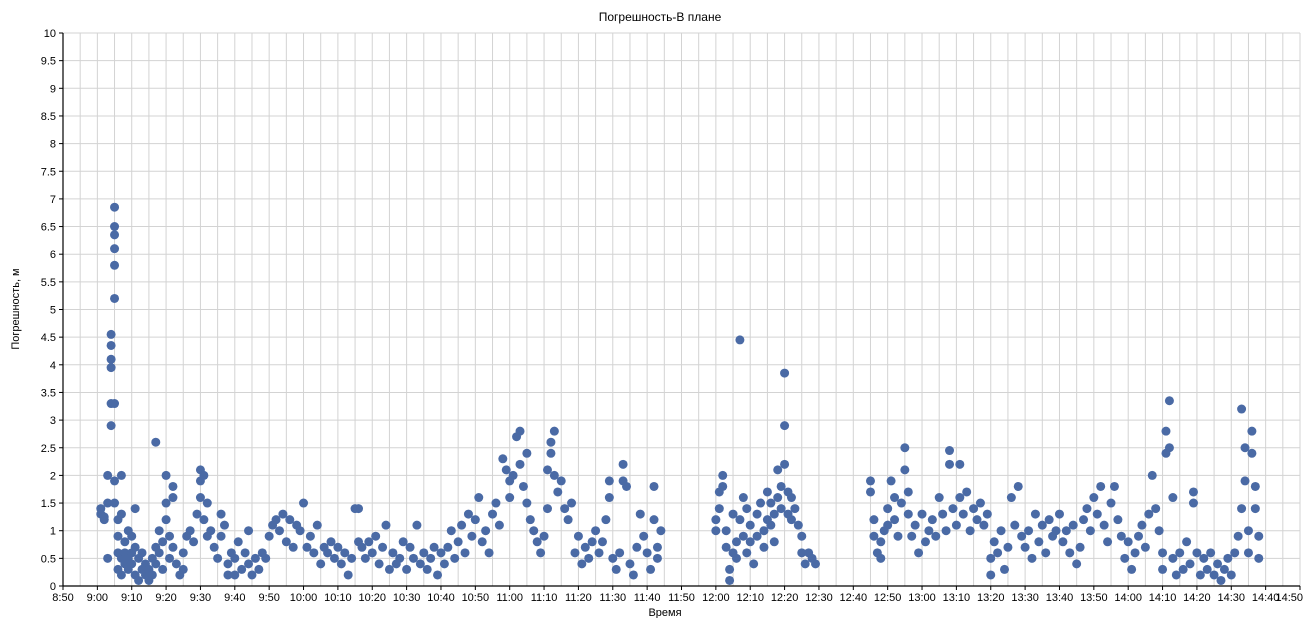 The width and height of the screenshot is (1305, 618). I want to click on y-tick-label: 0.5, so click(48, 559).